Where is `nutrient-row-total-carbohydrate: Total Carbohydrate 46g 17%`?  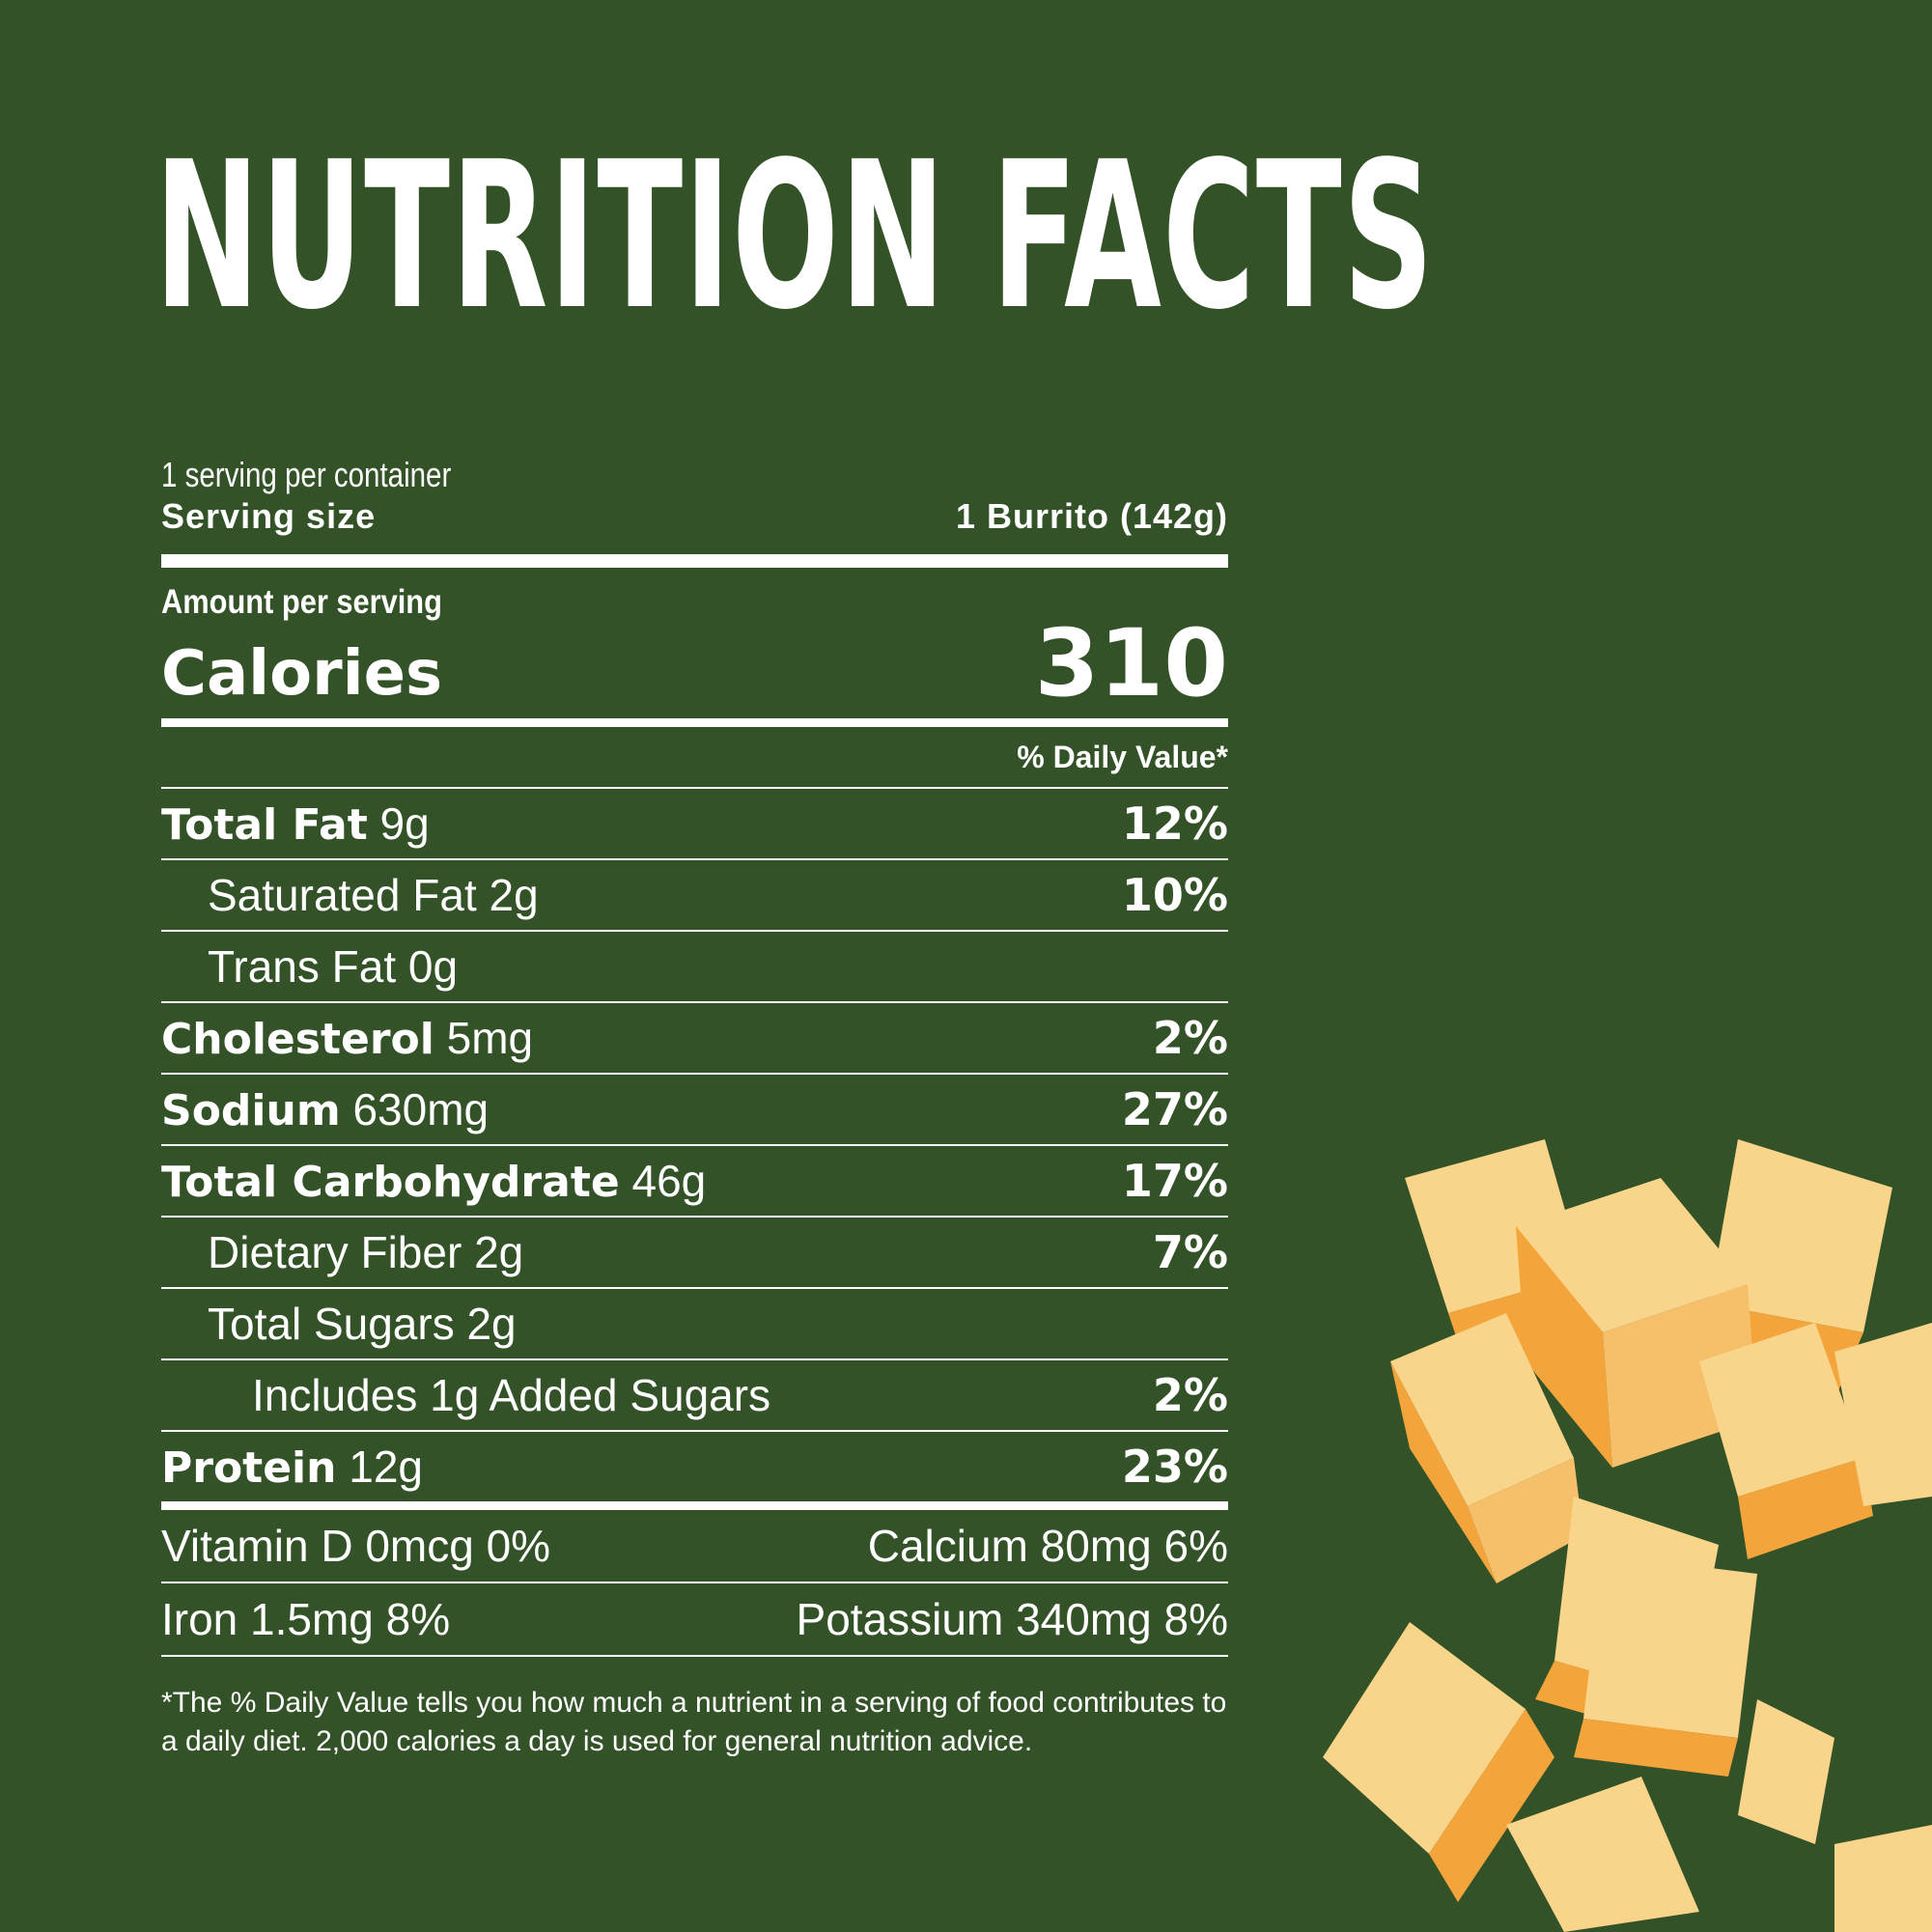 nutrient-row-total-carbohydrate: Total Carbohydrate 46g 17% is located at coordinates (694, 1182).